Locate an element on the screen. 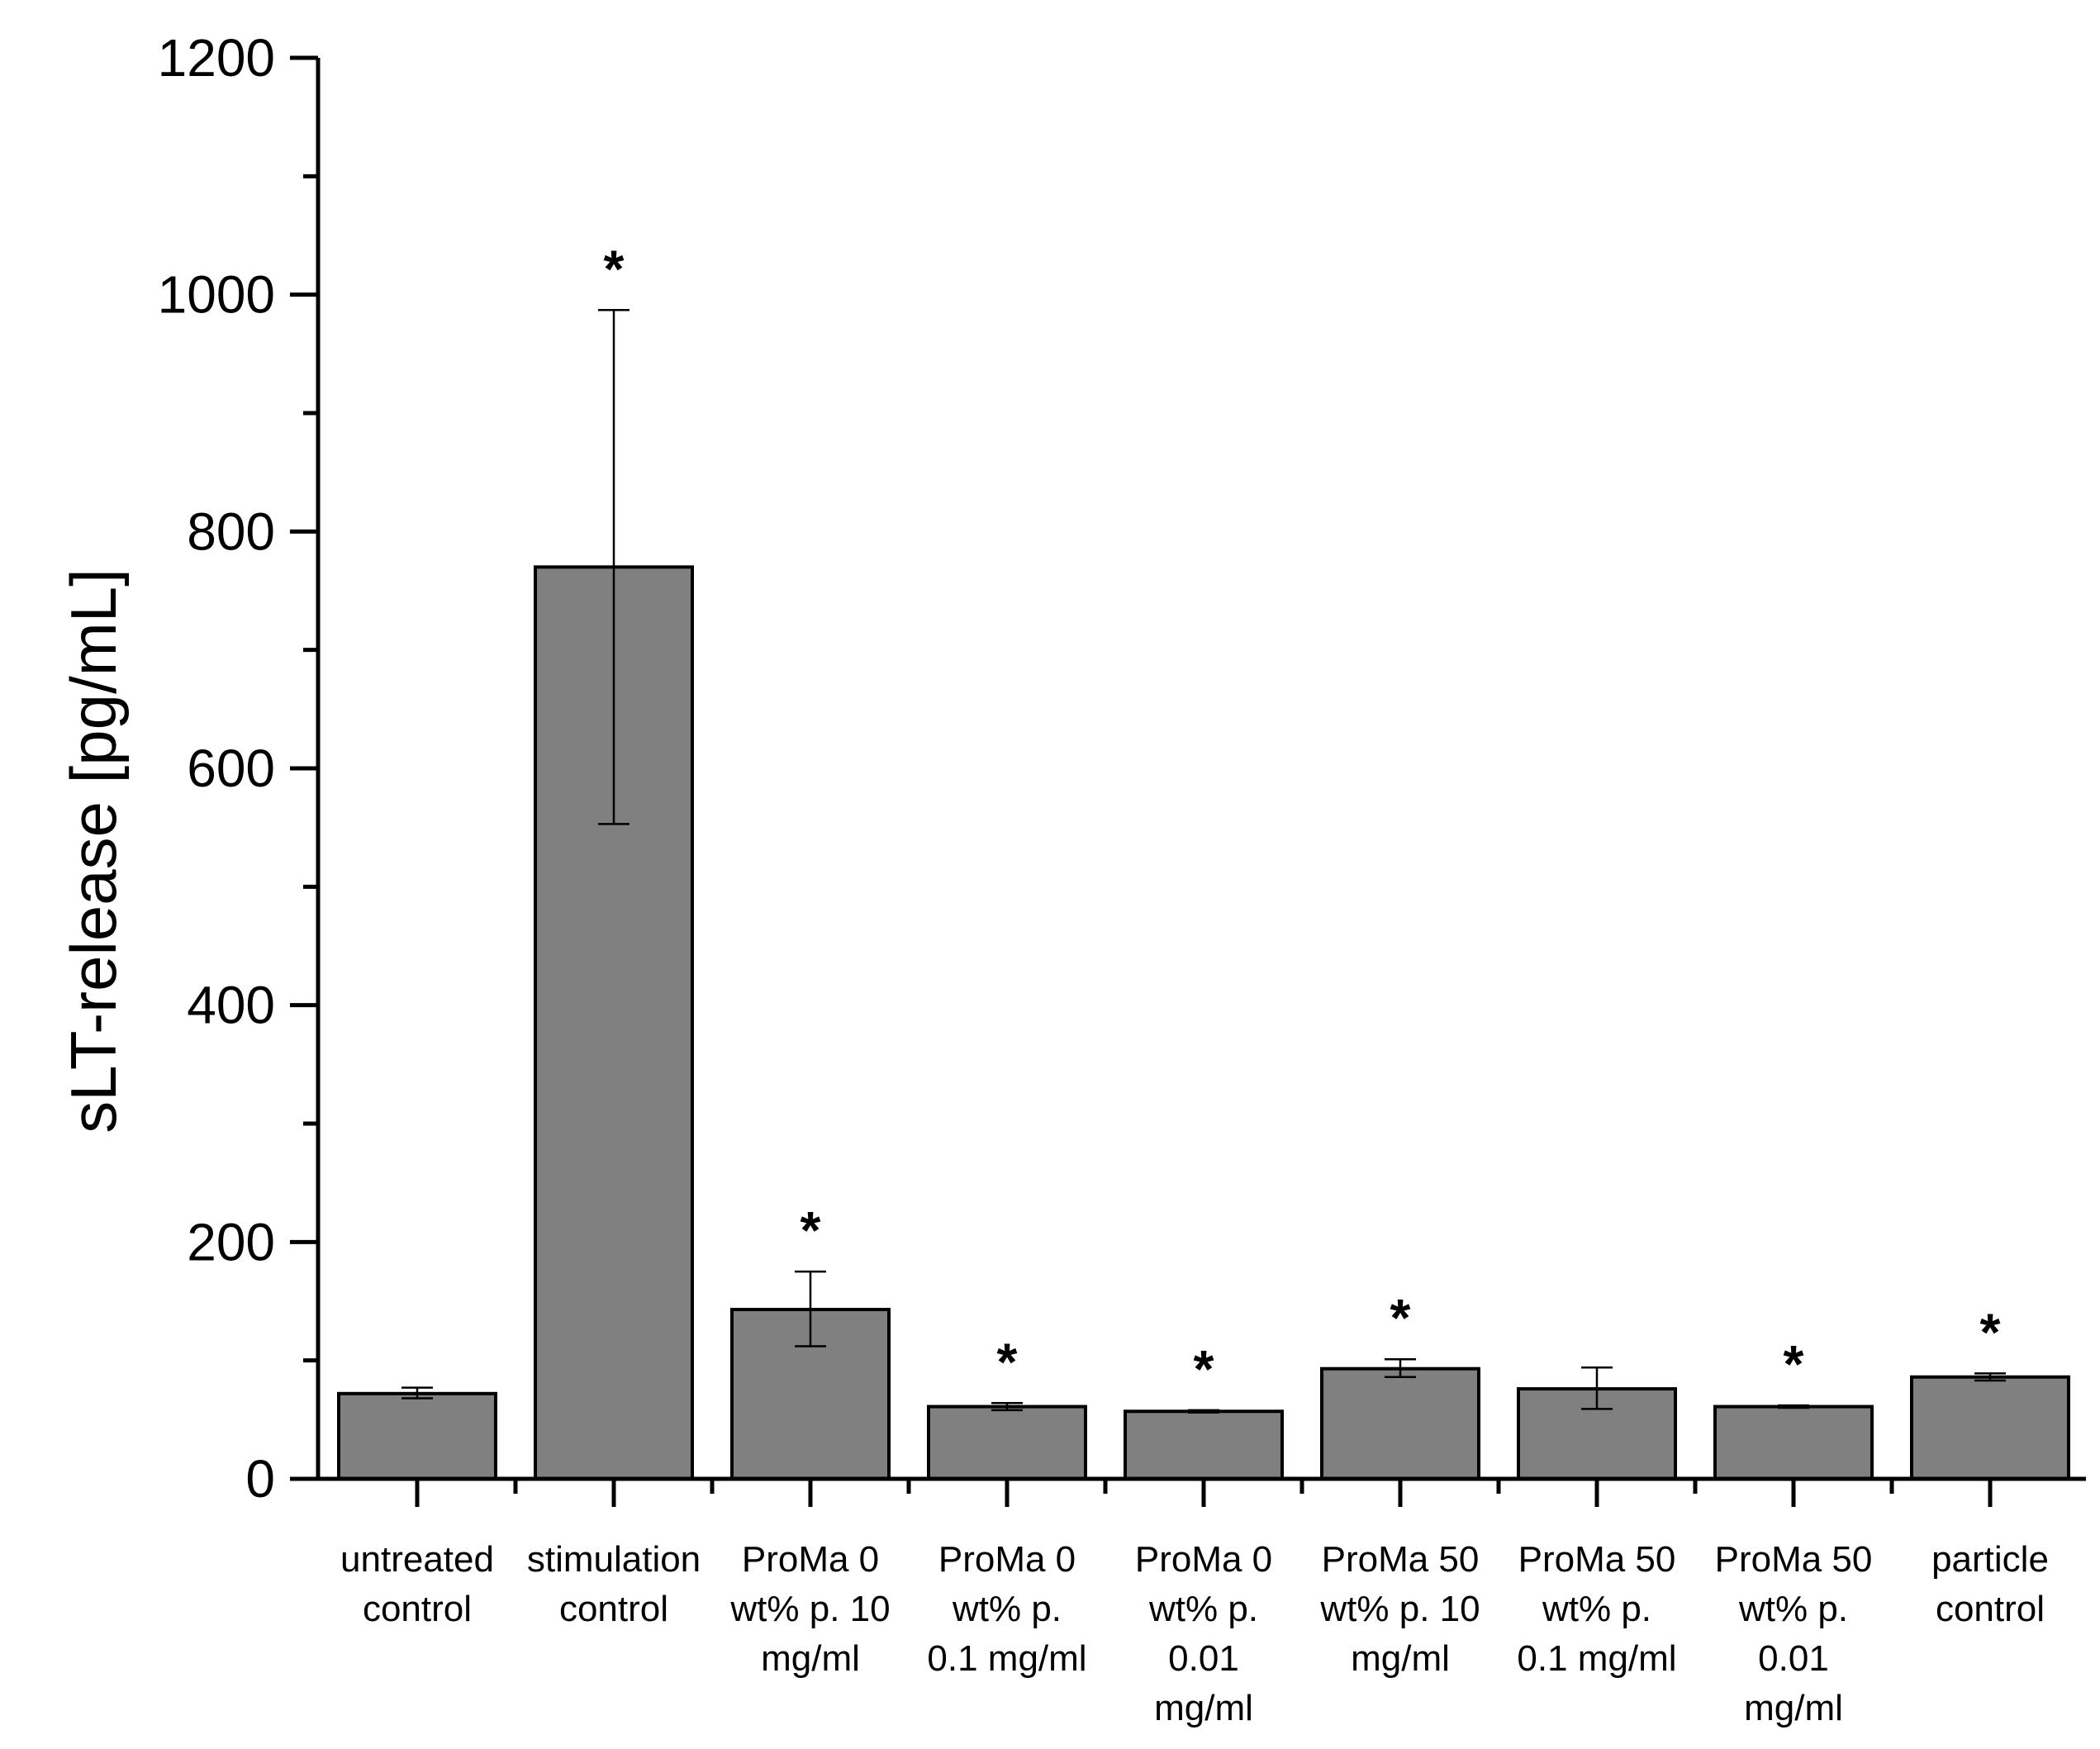 This screenshot has height=1749, width=2100. x-tick-label-6: ProMa 50 wt% p. 10 mg/ml is located at coordinates (1400, 1609).